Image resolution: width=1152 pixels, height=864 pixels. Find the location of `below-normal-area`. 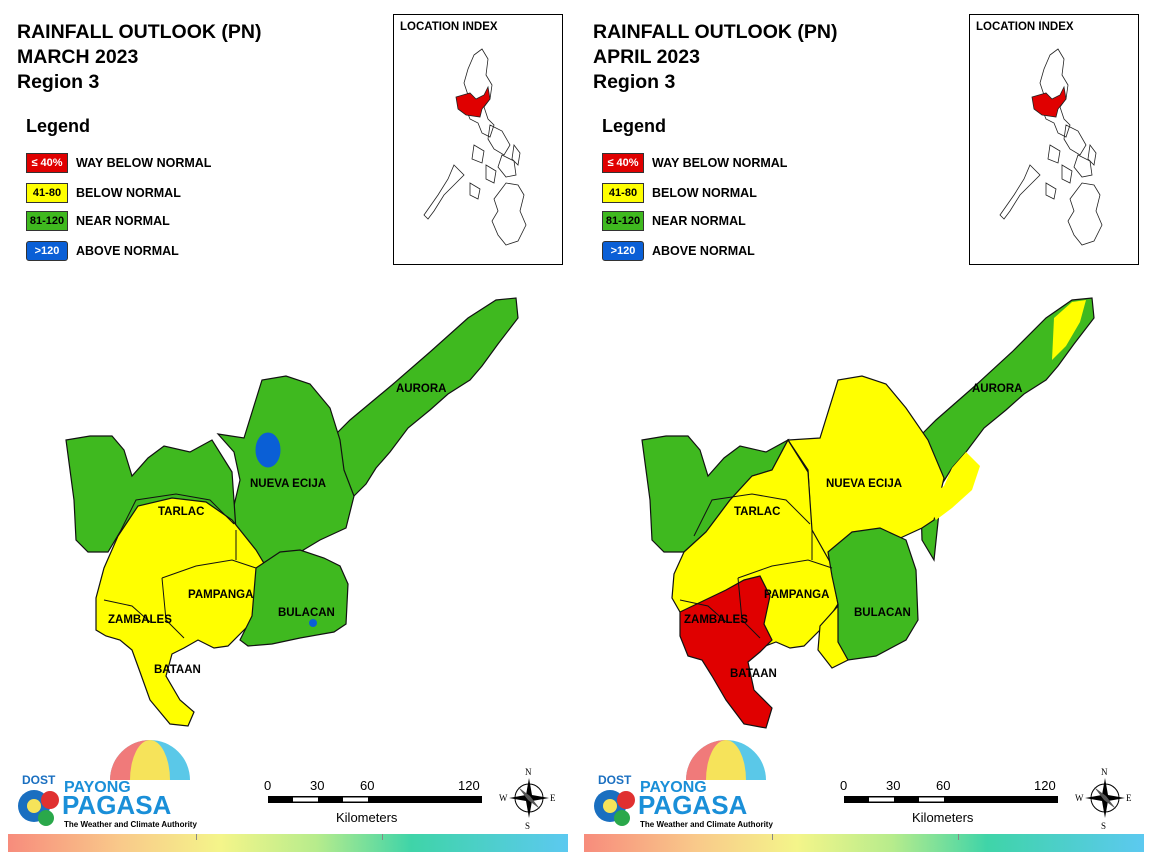

below-normal-area is located at coordinates (182, 612).